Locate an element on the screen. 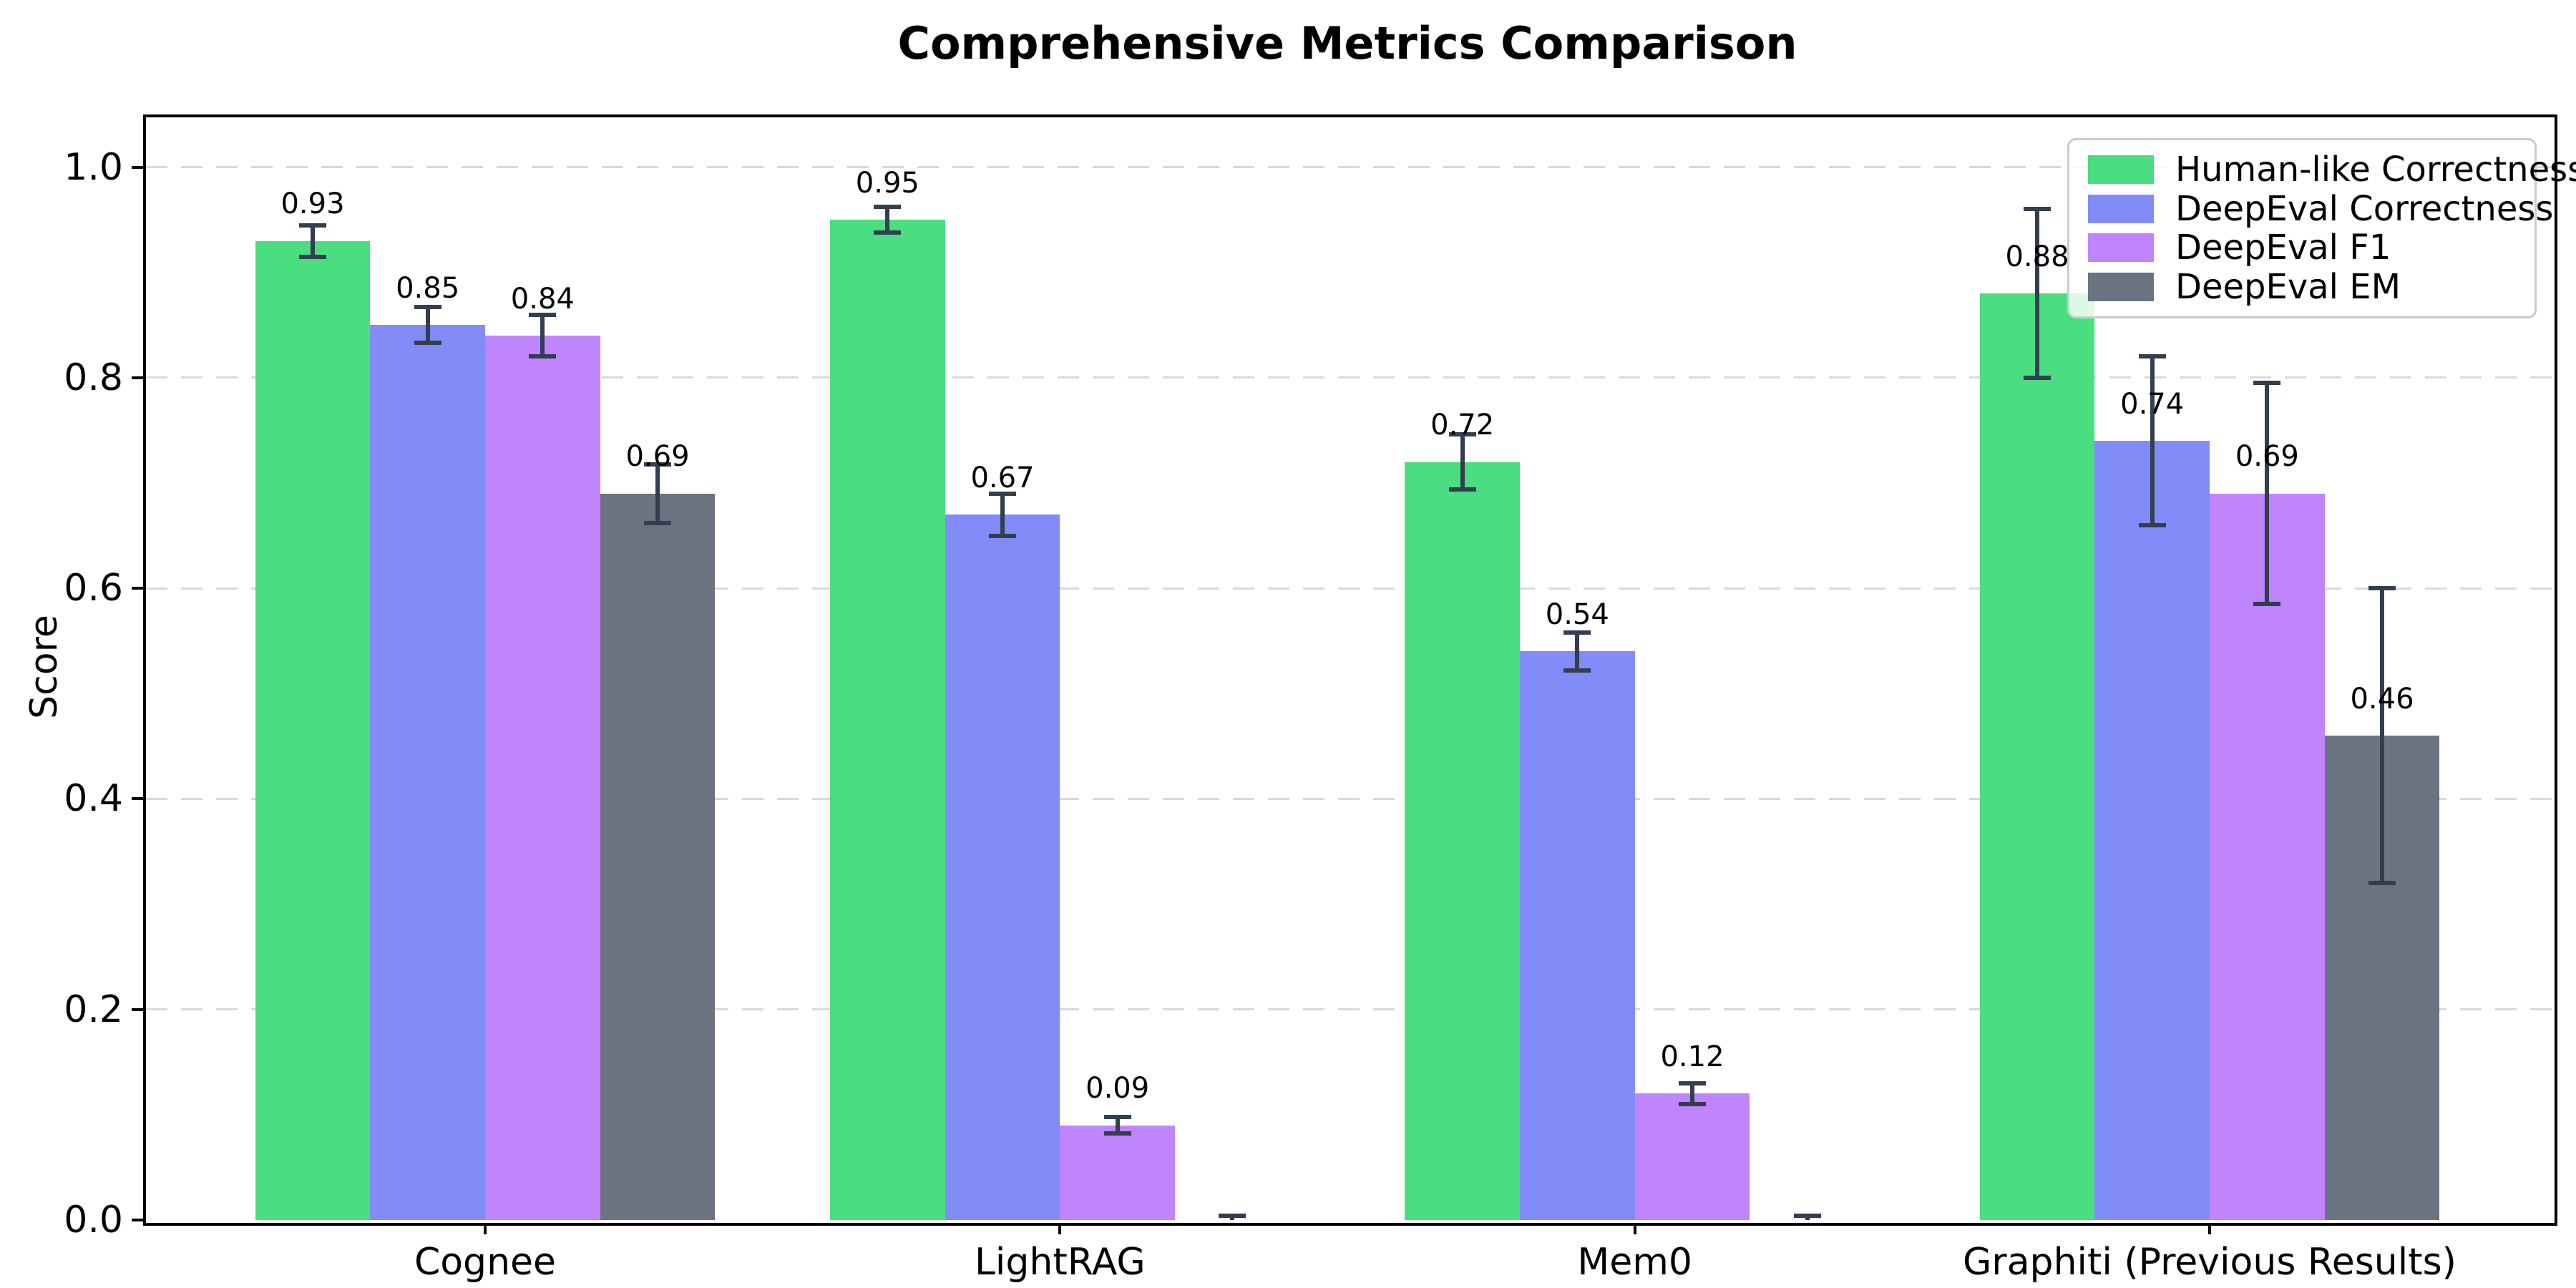  gridline-y-0.8 is located at coordinates (1349, 377).